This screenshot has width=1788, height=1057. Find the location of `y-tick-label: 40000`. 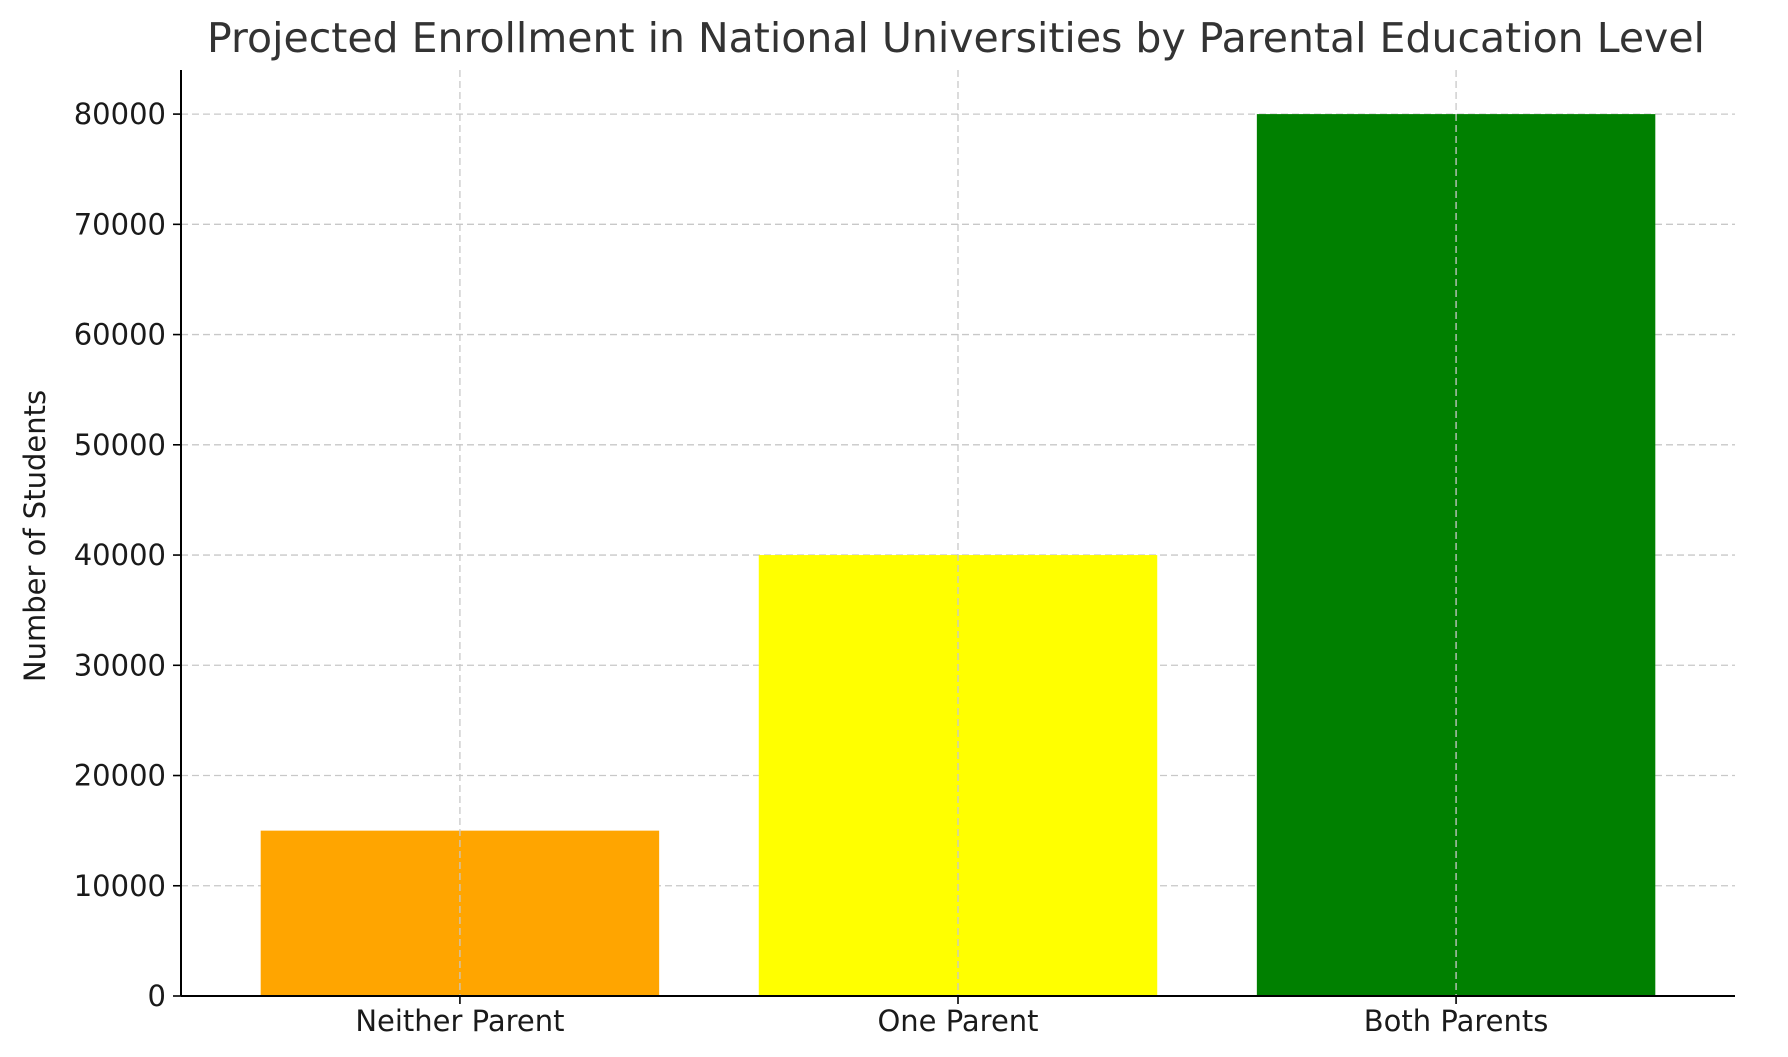

y-tick-label: 40000 is located at coordinates (120, 555).